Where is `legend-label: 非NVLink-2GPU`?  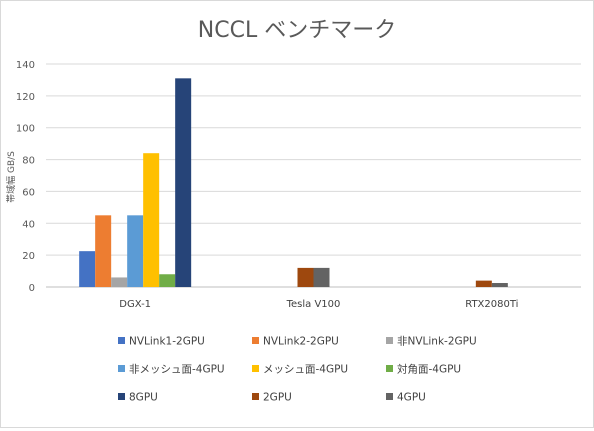 legend-label: 非NVLink-2GPU is located at coordinates (437, 342).